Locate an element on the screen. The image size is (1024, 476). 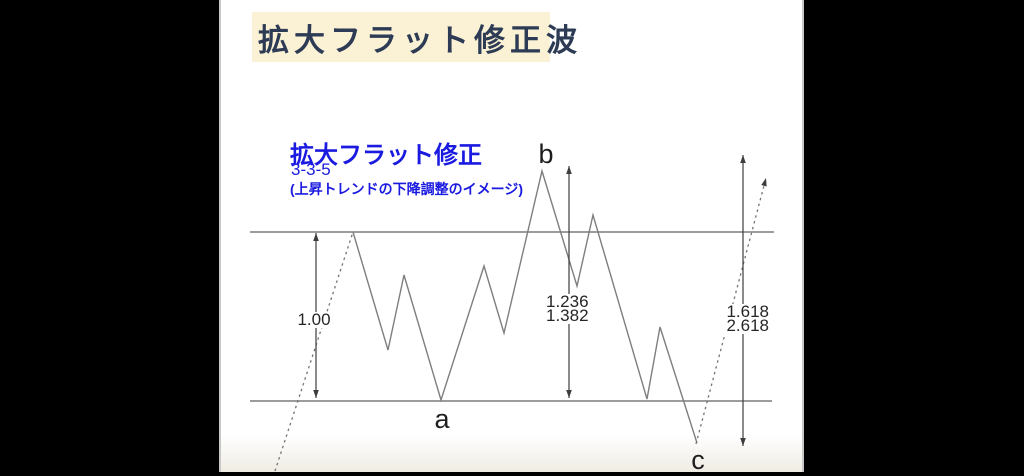
wave-point-c-label: c is located at coordinates (698, 460).